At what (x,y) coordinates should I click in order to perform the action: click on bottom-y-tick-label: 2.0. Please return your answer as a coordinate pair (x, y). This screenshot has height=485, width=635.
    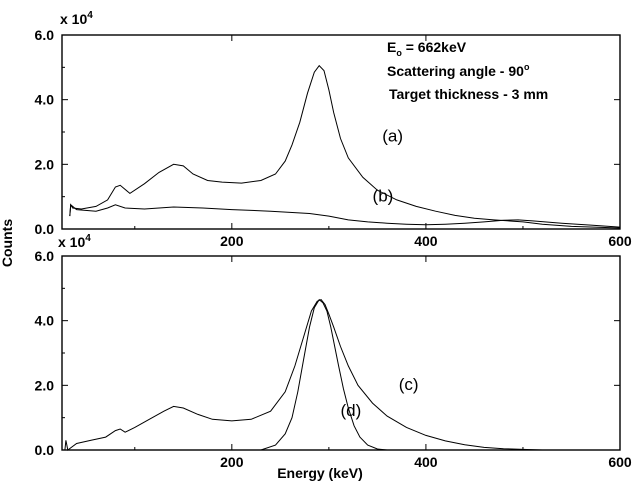
    Looking at the image, I should click on (45, 385).